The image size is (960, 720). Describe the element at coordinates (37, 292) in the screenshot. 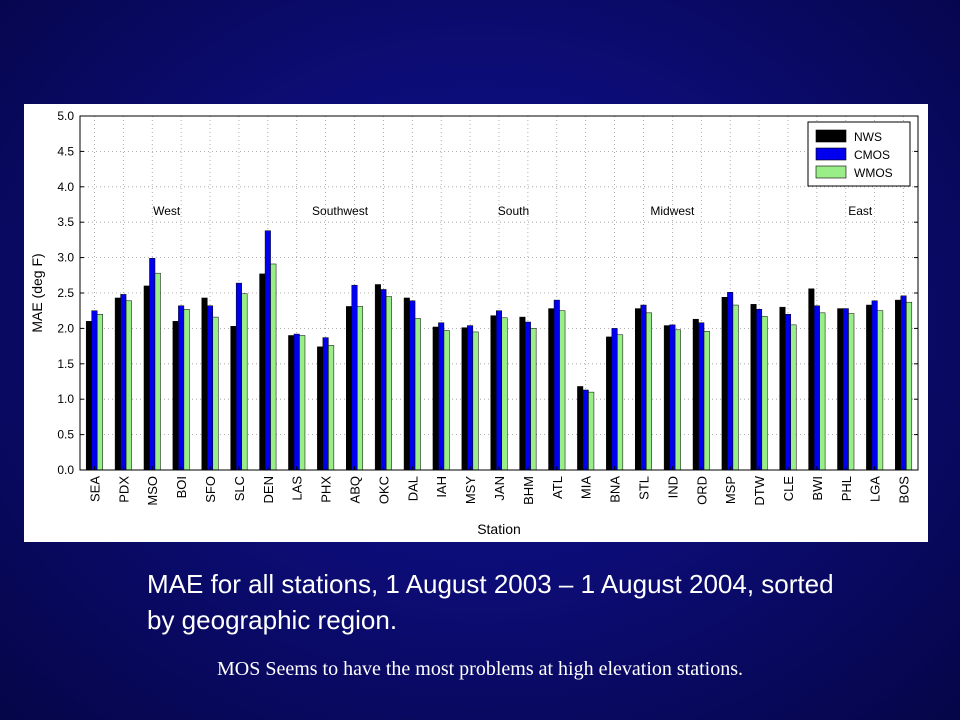

I see `y-axis-label: MAE (deg F)` at that location.